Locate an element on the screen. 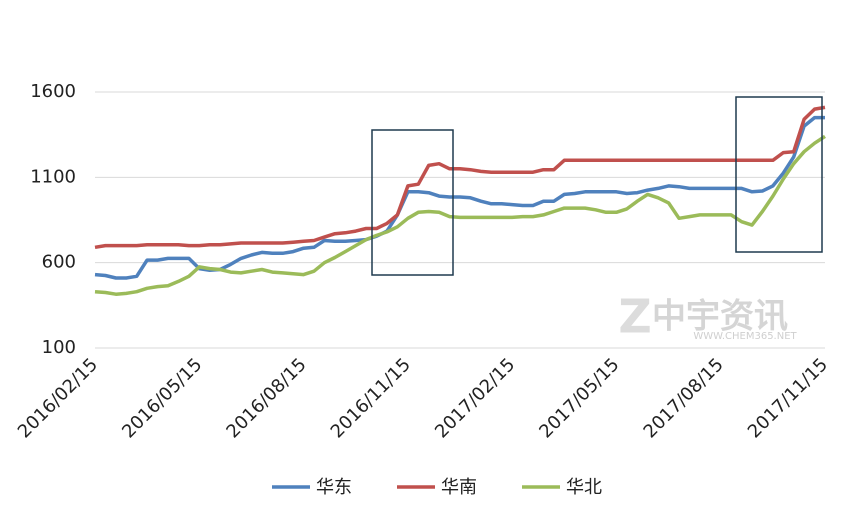 The width and height of the screenshot is (865, 523). x-tick-label: 2017/02/15 is located at coordinates (475, 398).